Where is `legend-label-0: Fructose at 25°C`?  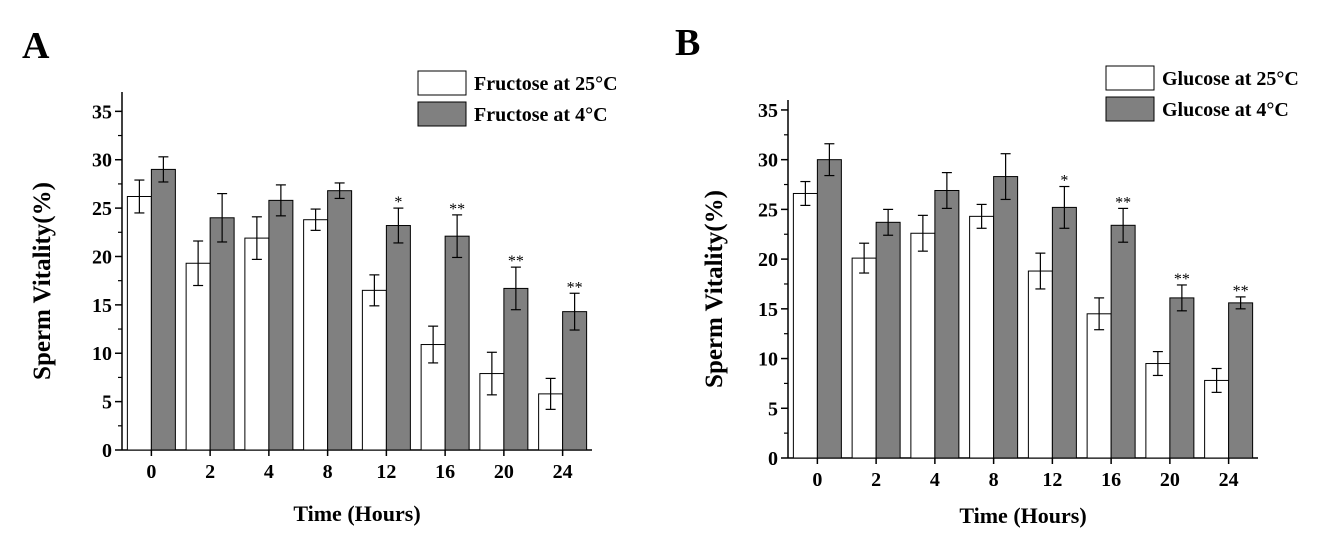
legend-label-0: Fructose at 25°C is located at coordinates (546, 84).